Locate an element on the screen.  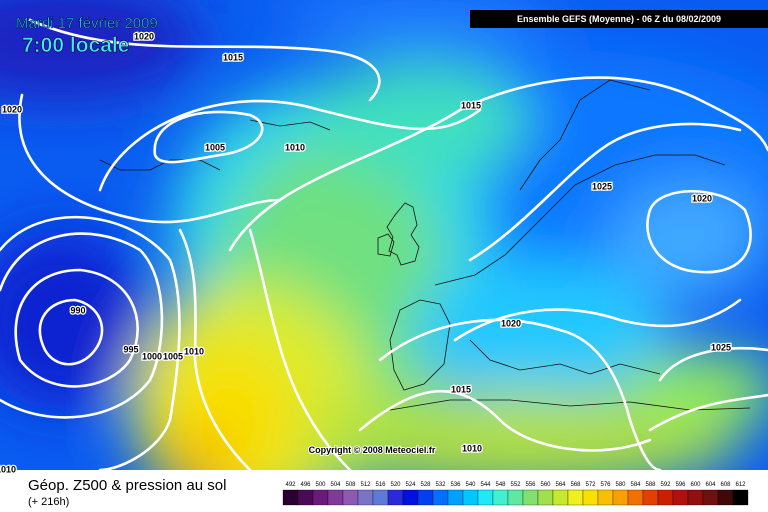
legend-label: 596 is located at coordinates (680, 485).